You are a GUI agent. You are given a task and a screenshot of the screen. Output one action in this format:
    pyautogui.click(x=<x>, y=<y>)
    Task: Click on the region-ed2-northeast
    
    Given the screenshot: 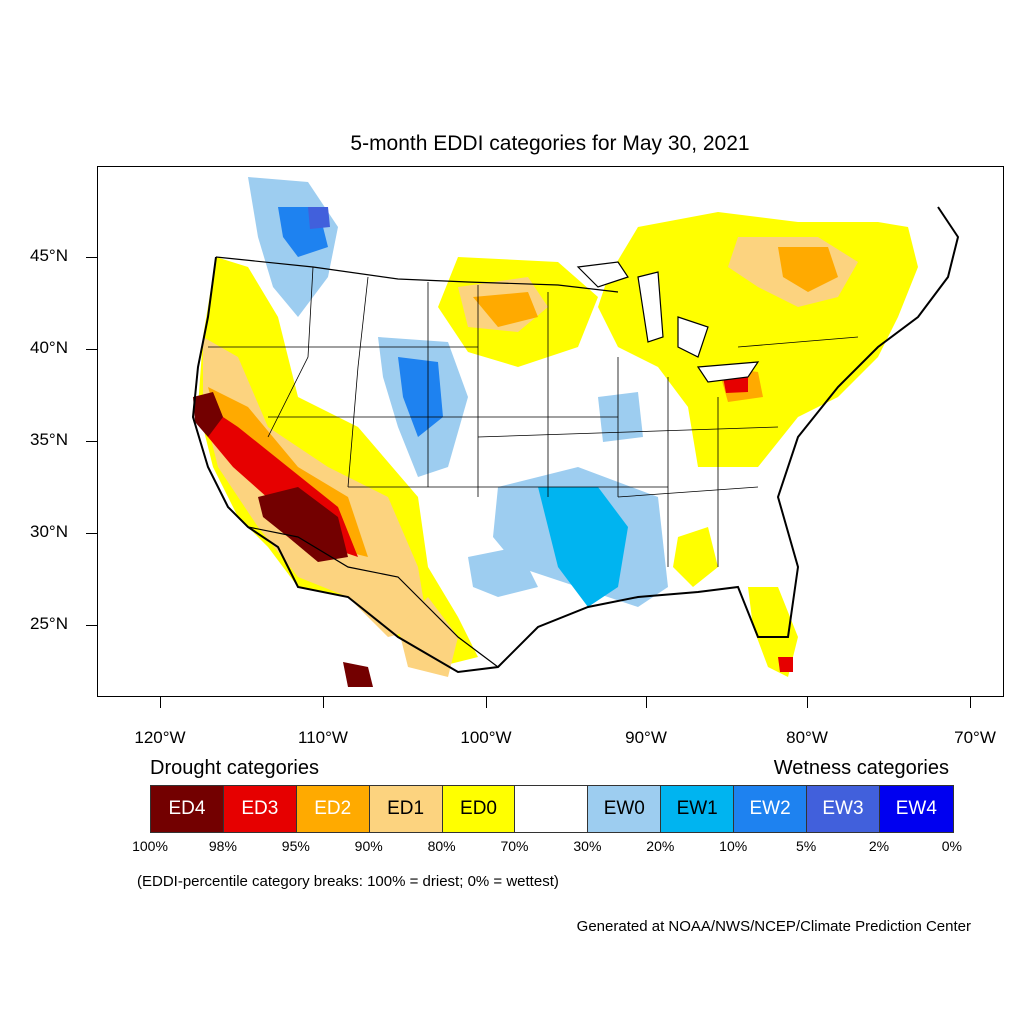 What is the action you would take?
    pyautogui.click(x=808, y=269)
    